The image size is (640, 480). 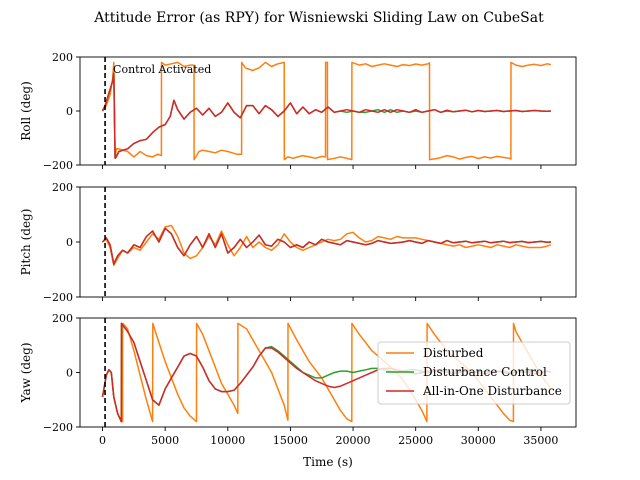 What do you see at coordinates (165, 440) in the screenshot?
I see `x-tick-label: 5000` at bounding box center [165, 440].